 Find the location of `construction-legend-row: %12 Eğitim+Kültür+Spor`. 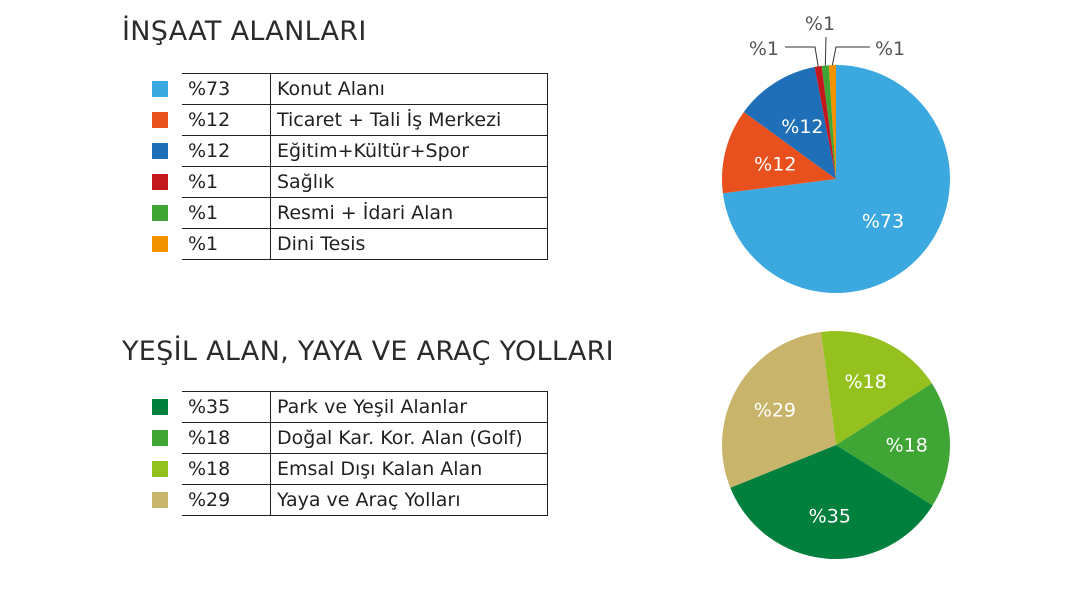

construction-legend-row: %12 Eğitim+Kültür+Spor is located at coordinates (350, 151).